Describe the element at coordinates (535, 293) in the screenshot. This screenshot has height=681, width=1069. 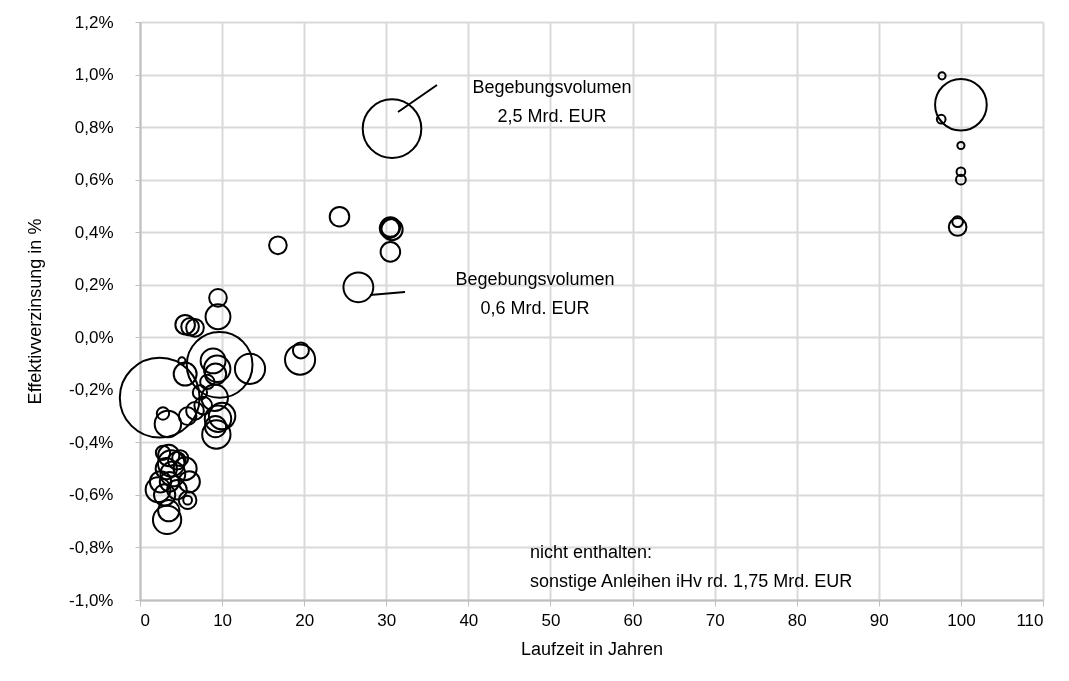
I see `annotation: Begebungsvolumen 0,6 Mrd. EUR` at that location.